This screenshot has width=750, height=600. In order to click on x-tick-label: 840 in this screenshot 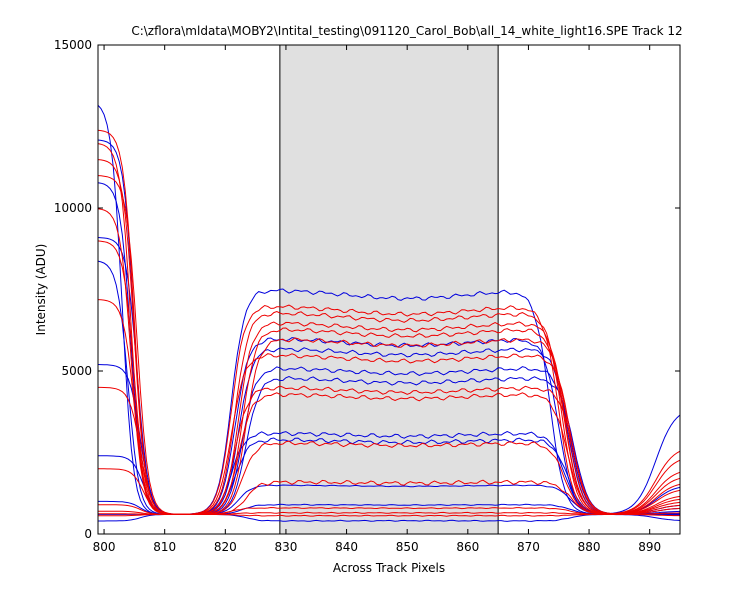, I will do `click(346, 547)`.